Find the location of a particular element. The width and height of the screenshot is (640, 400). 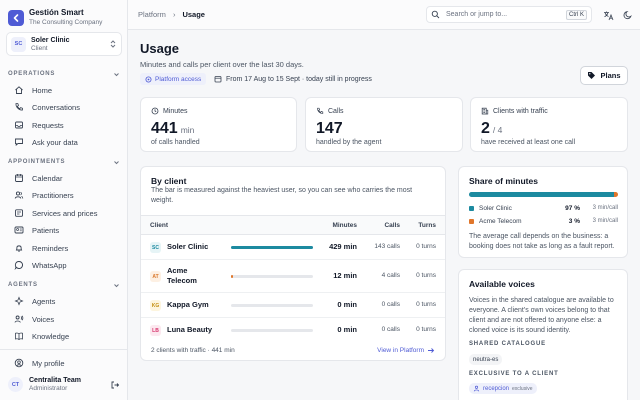

phone-icon is located at coordinates (320, 111).